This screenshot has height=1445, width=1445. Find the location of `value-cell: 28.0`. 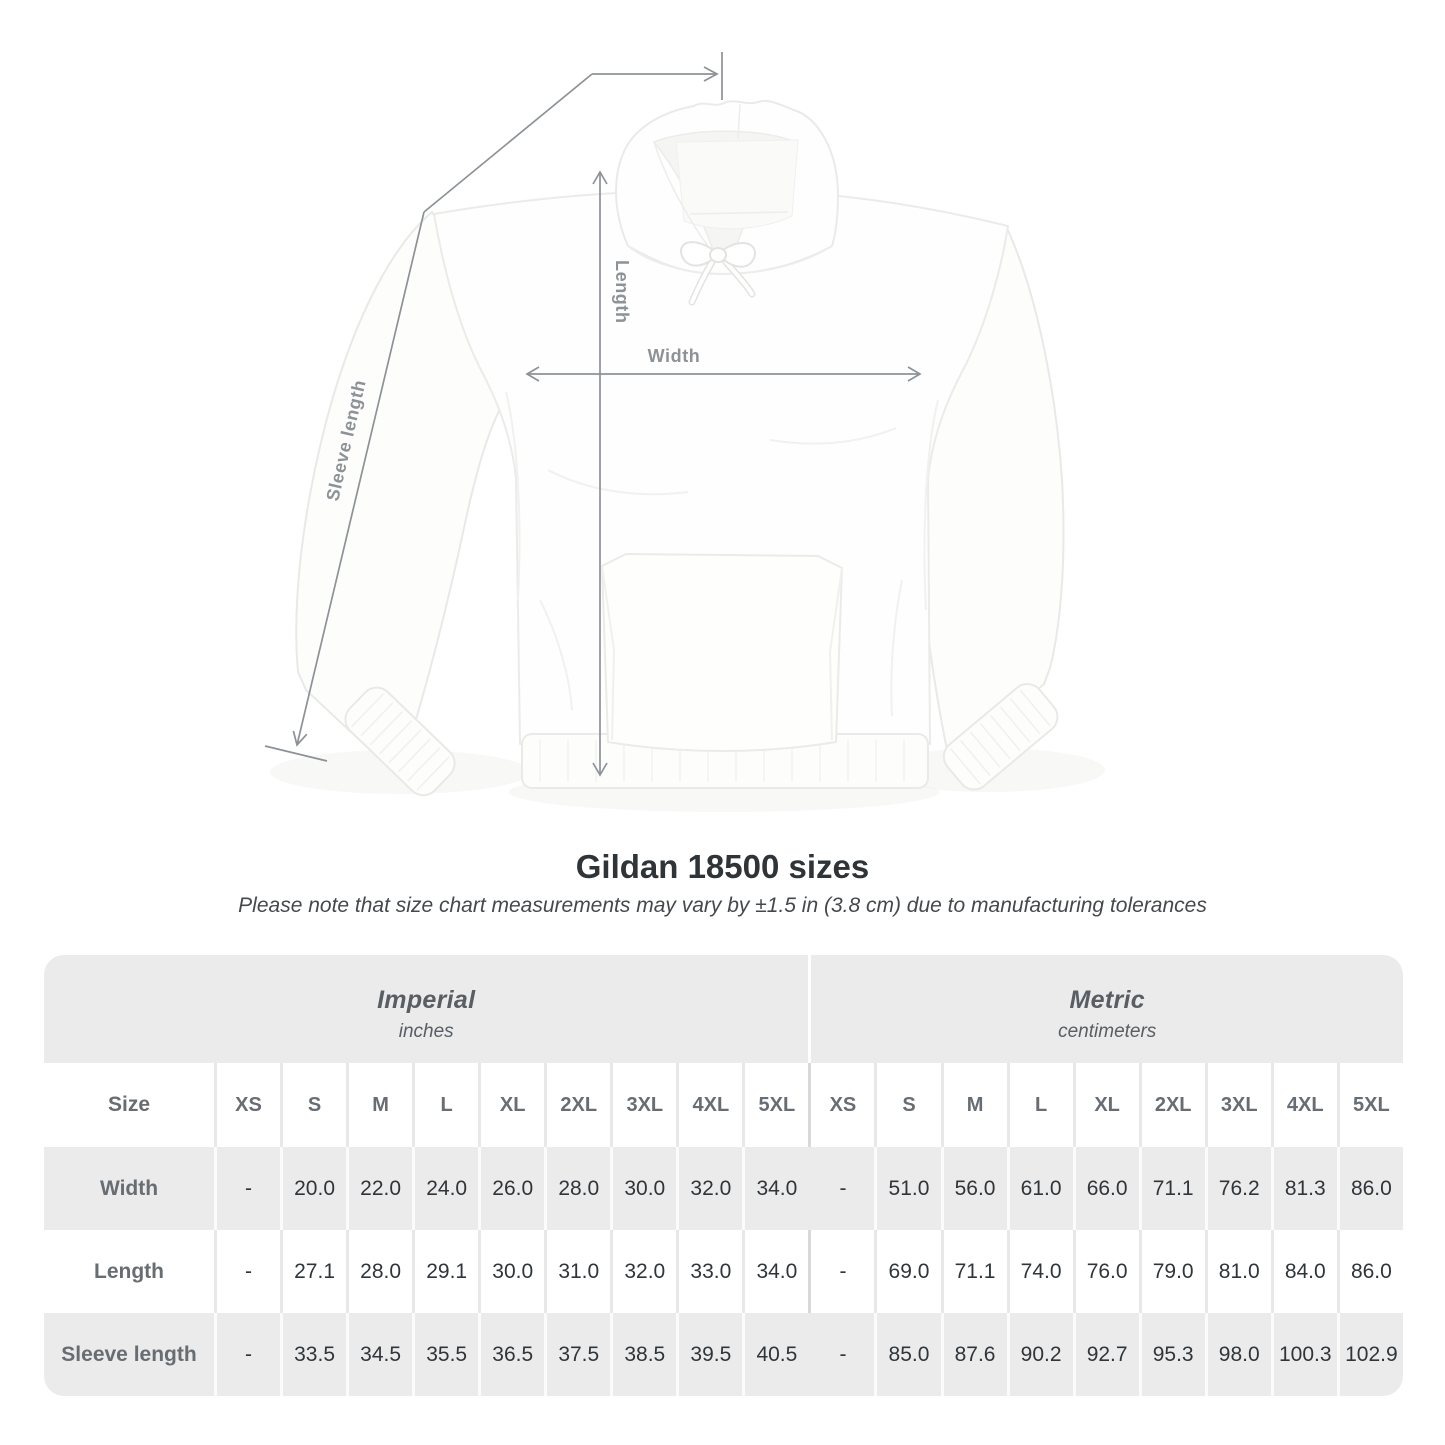

value-cell: 28.0 is located at coordinates (577, 1188).